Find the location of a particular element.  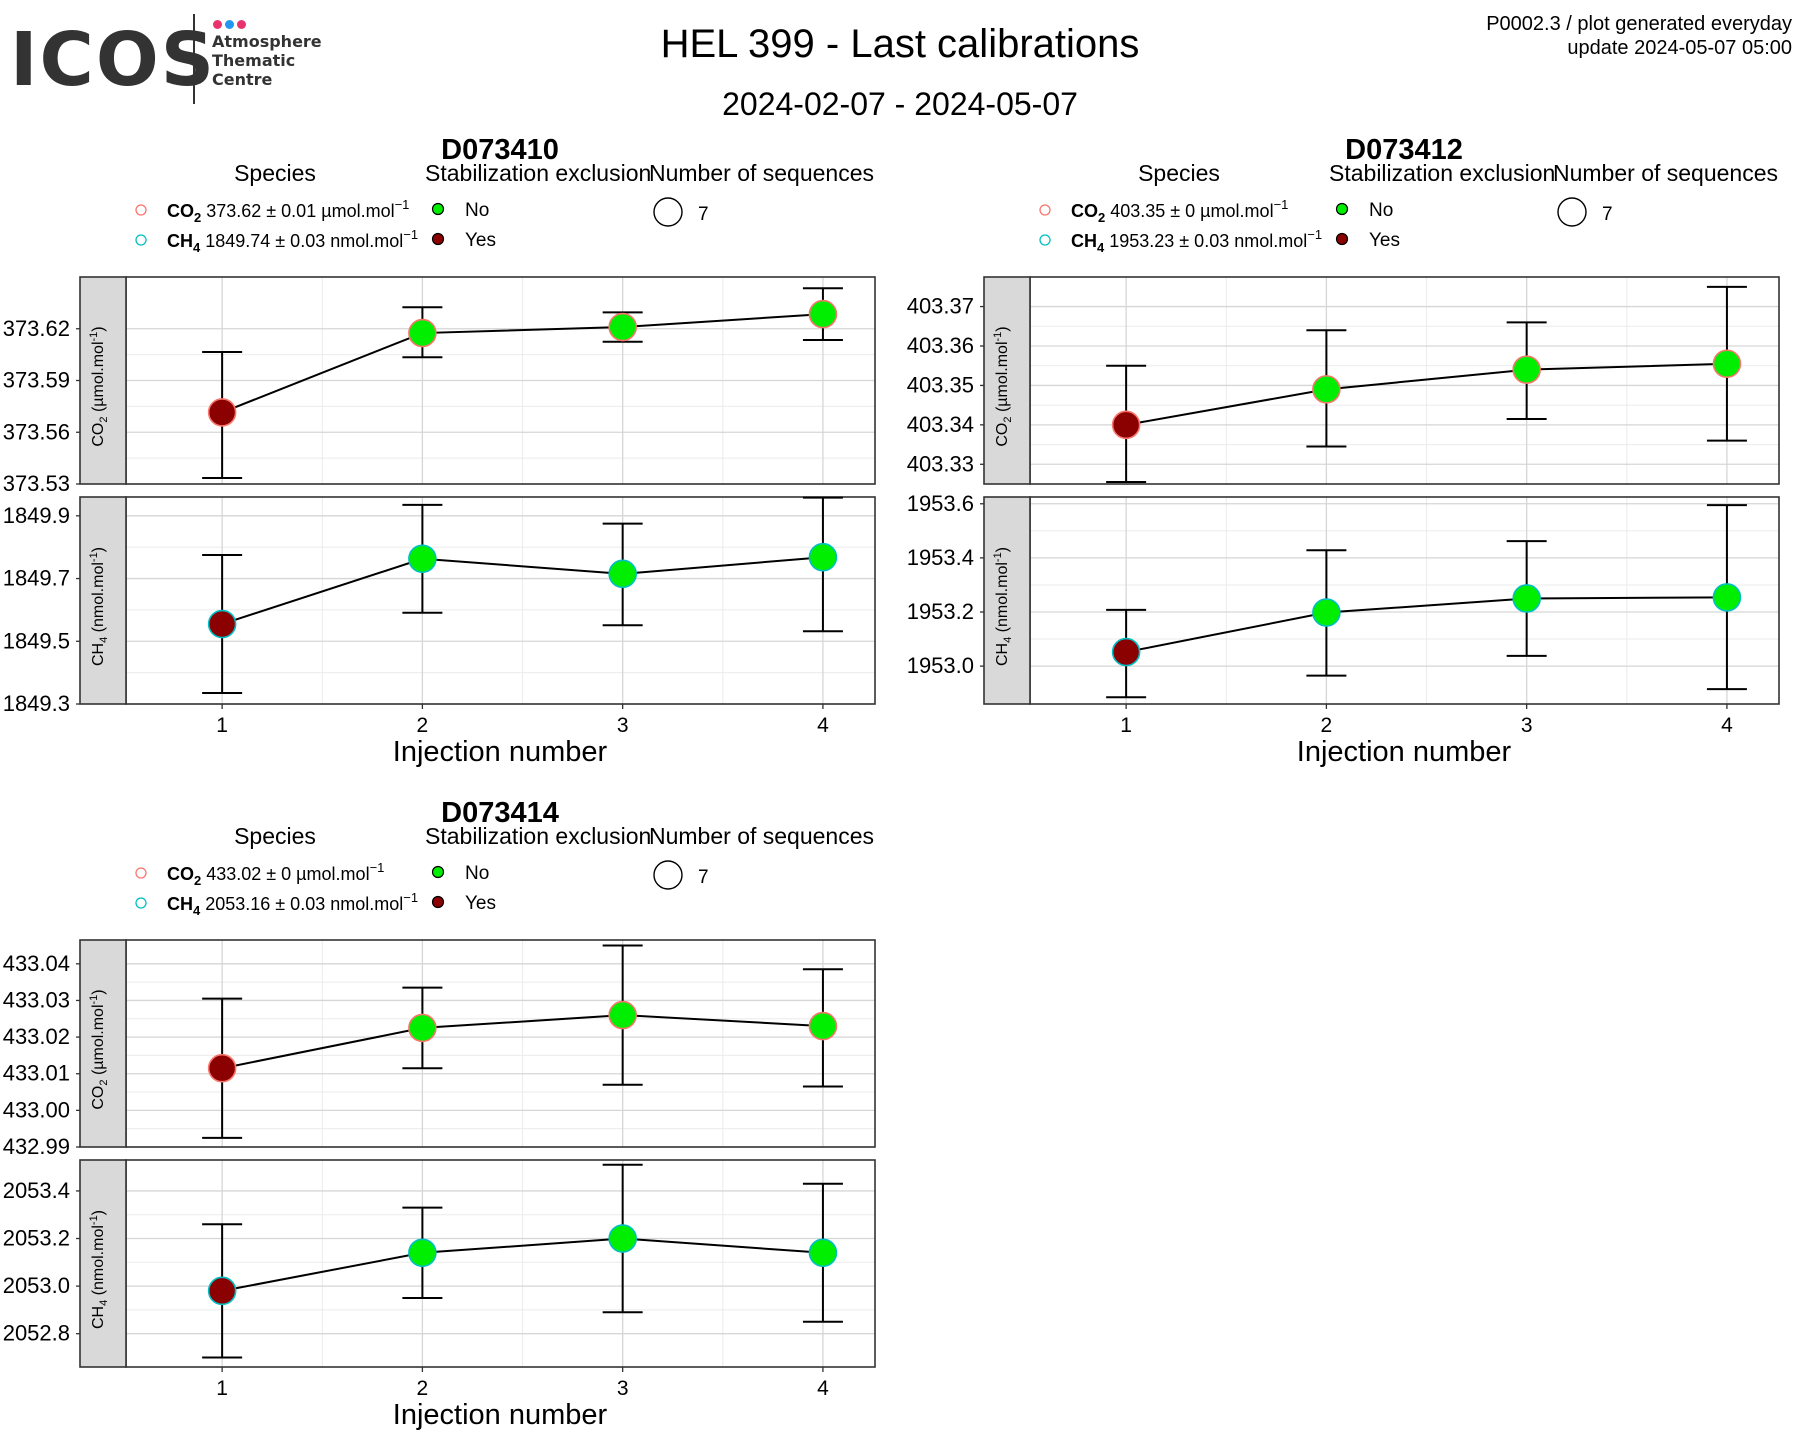

logo-divider is located at coordinates (194, 59).